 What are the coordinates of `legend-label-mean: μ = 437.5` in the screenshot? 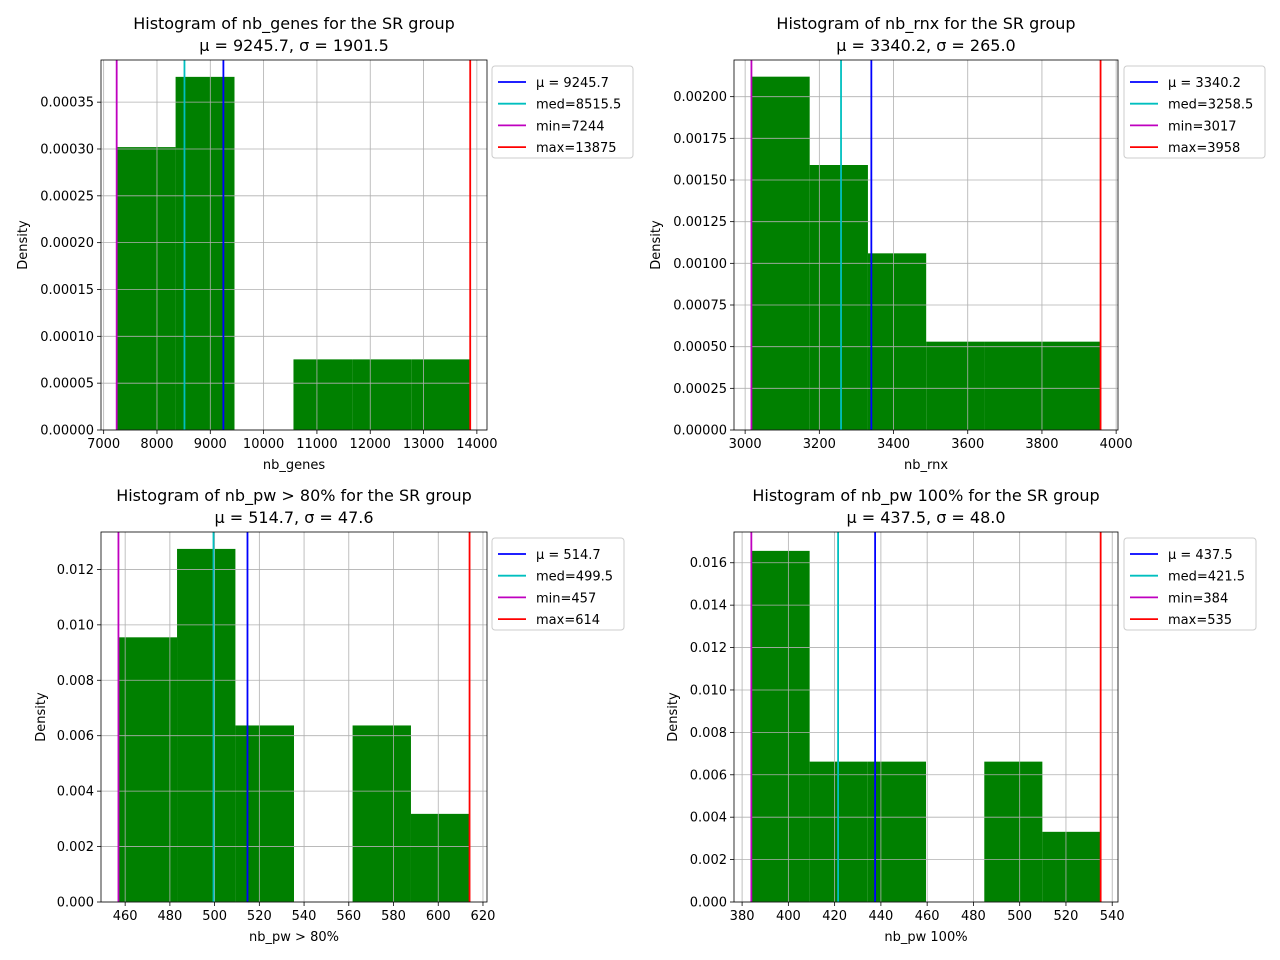 It's located at (1200, 555).